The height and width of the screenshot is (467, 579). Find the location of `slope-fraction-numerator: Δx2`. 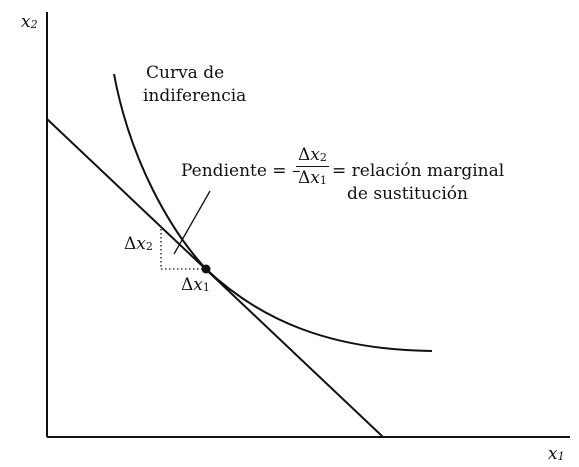

slope-fraction-numerator: Δx2 is located at coordinates (312, 155).